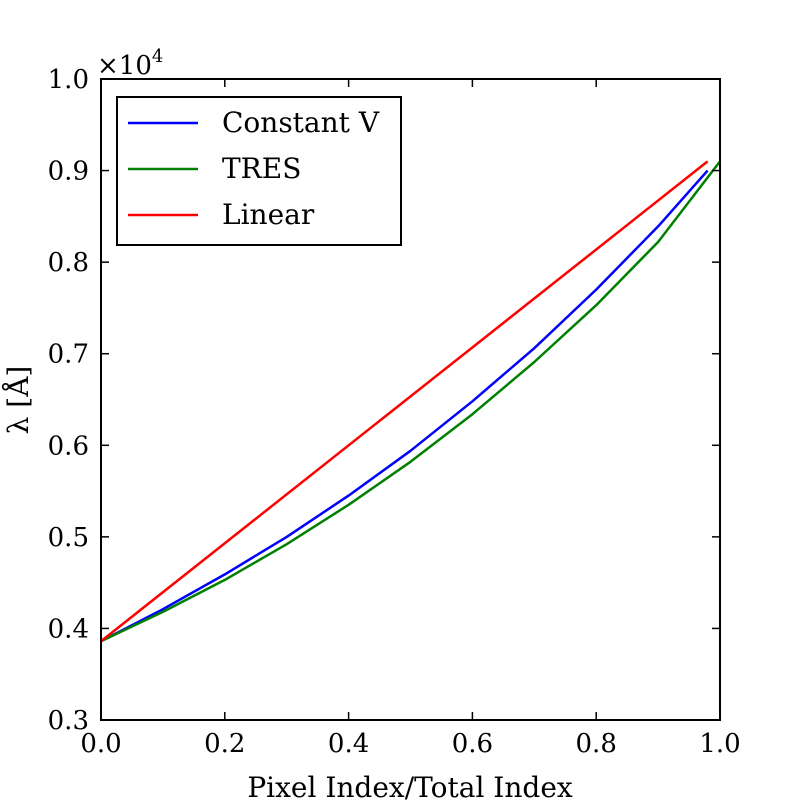 This screenshot has height=800, width=800. What do you see at coordinates (68, 721) in the screenshot?
I see `y-tick-label: 0.3` at bounding box center [68, 721].